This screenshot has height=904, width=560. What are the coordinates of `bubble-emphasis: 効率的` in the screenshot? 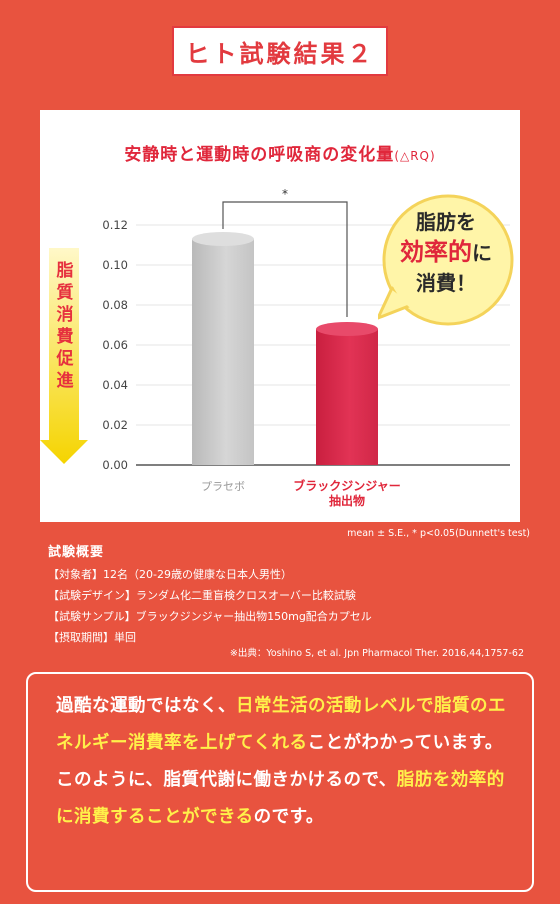 It's located at (436, 252).